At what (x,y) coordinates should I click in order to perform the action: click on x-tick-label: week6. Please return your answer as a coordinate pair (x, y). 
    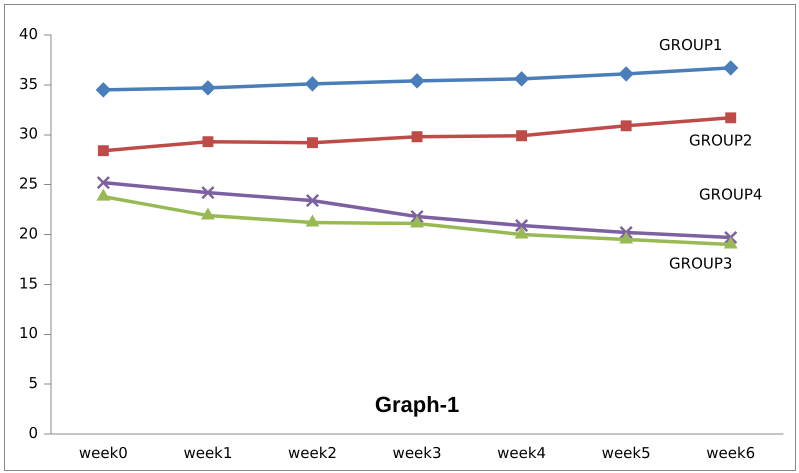
    Looking at the image, I should click on (731, 453).